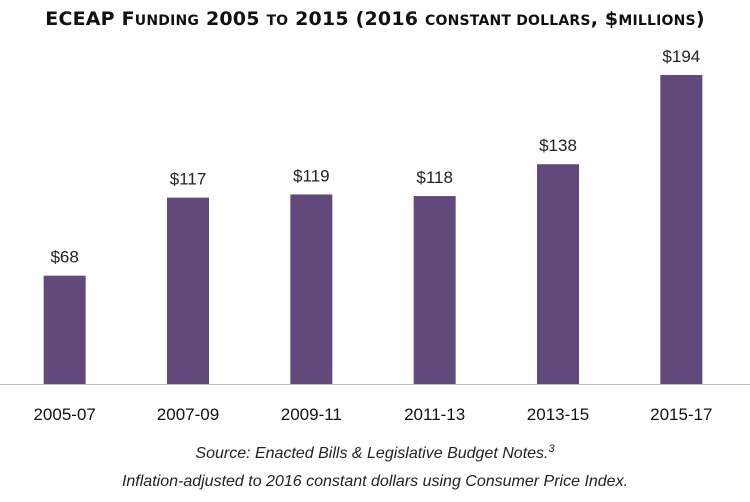 The image size is (750, 502). I want to click on data-label-2007-09: $117, so click(188, 179).